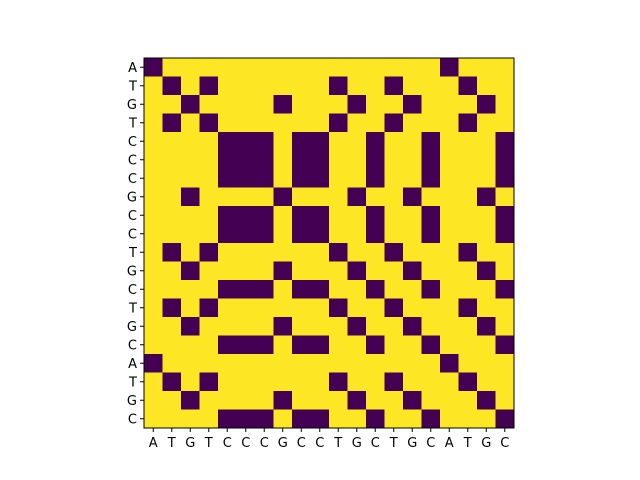  What do you see at coordinates (153, 443) in the screenshot?
I see `x-tick-label: A` at bounding box center [153, 443].